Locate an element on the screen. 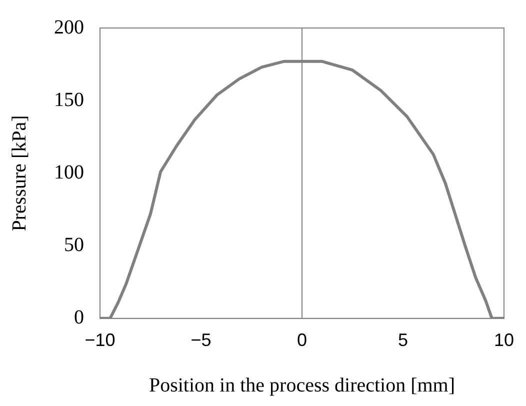 The height and width of the screenshot is (406, 526). y-tick-label: 50 is located at coordinates (74, 245).